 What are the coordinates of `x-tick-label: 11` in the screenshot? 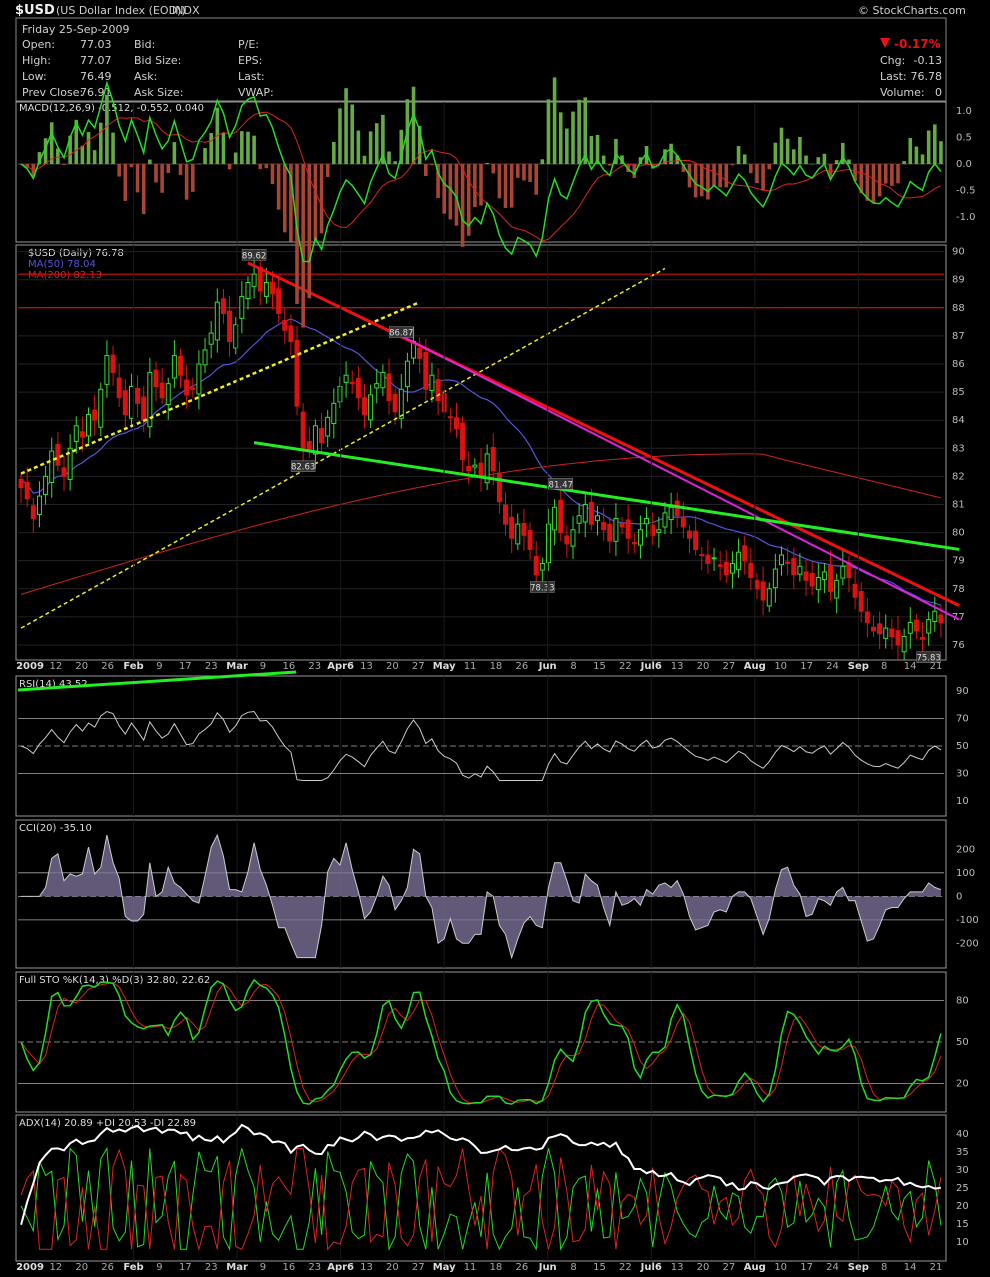 It's located at (470, 1267).